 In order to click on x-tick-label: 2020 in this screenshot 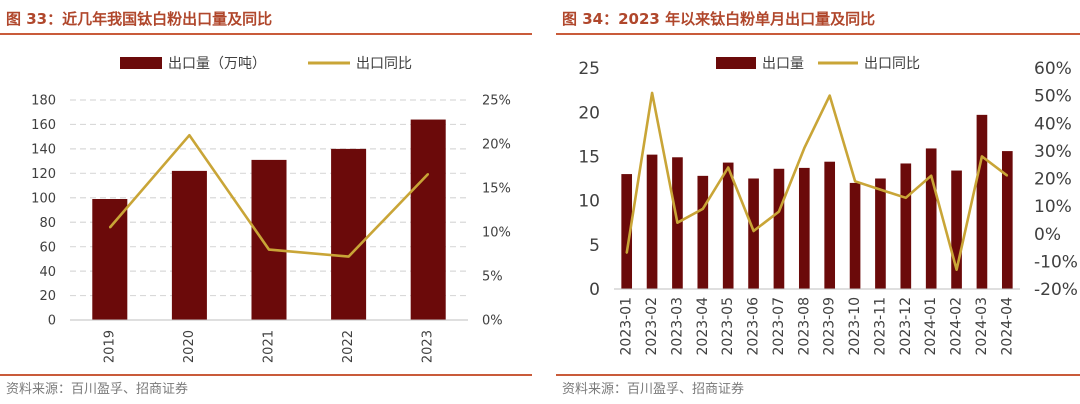, I will do `click(189, 346)`.